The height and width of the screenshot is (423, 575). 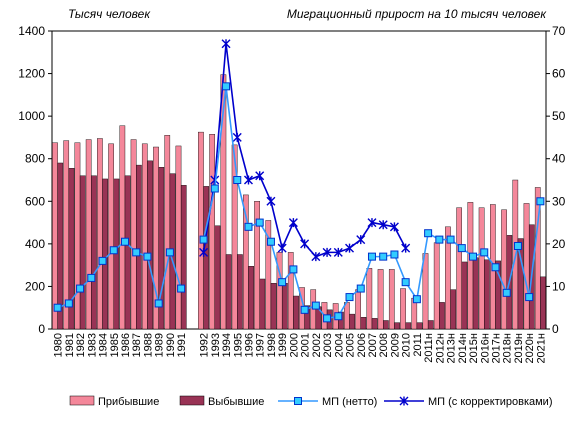 I want to click on x-tick-label: 1990, so click(x=171, y=345).